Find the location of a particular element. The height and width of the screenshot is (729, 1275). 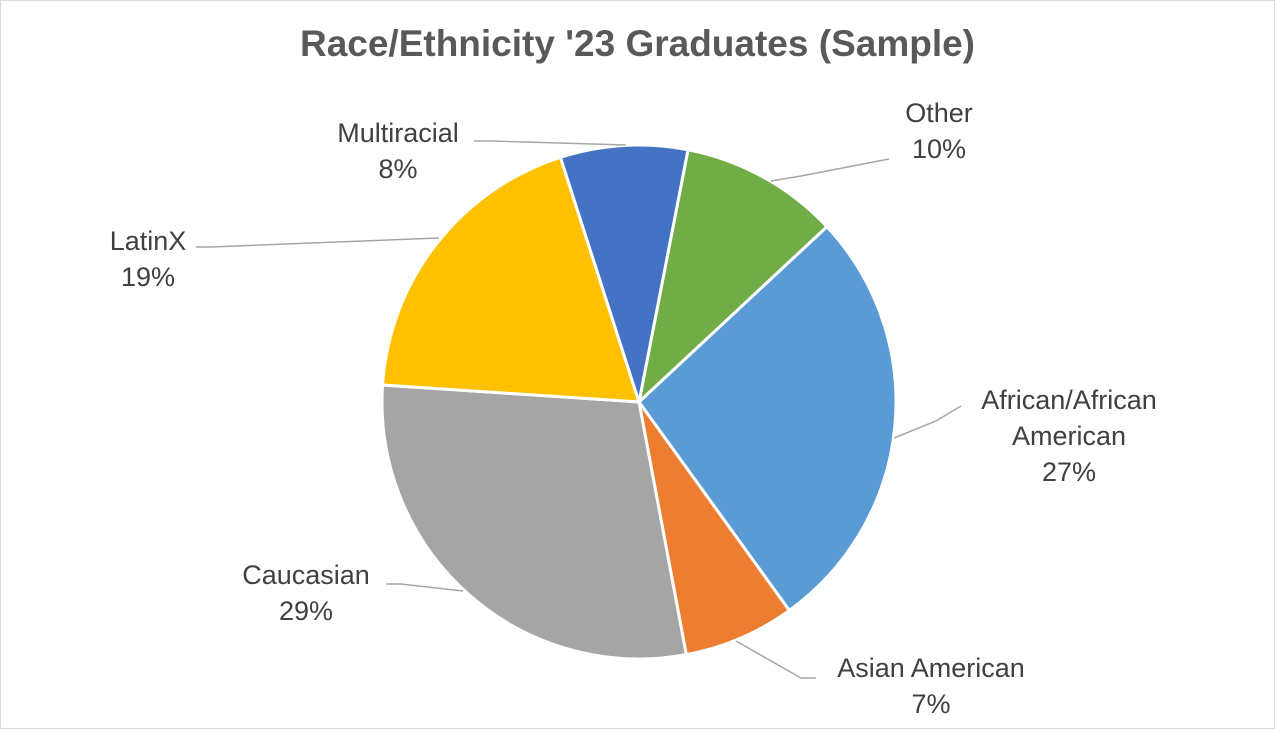

label-value: 10% is located at coordinates (939, 149).